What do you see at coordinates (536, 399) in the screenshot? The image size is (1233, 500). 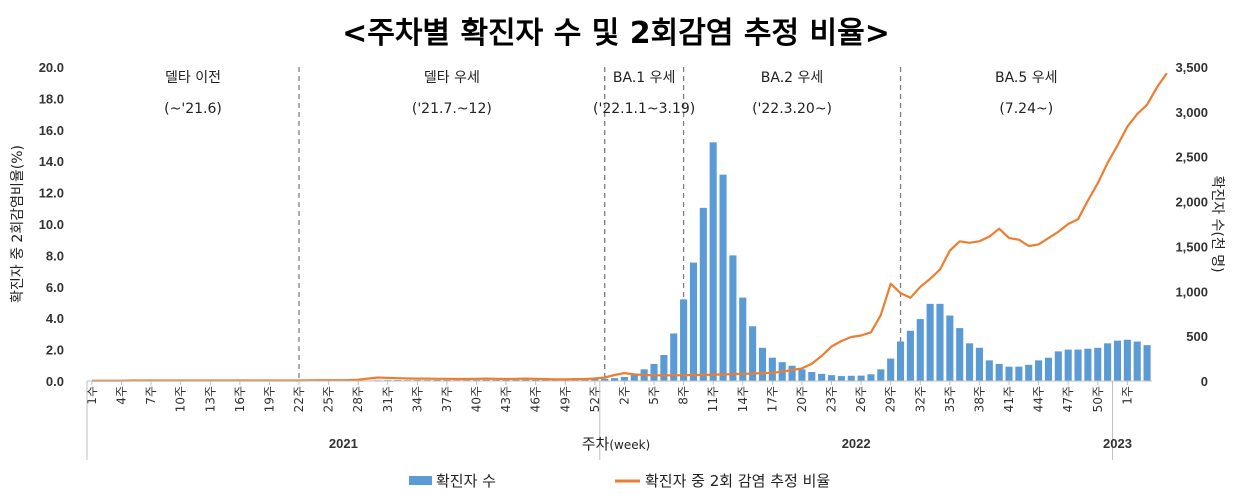 I see `x-tick-label: 46주` at bounding box center [536, 399].